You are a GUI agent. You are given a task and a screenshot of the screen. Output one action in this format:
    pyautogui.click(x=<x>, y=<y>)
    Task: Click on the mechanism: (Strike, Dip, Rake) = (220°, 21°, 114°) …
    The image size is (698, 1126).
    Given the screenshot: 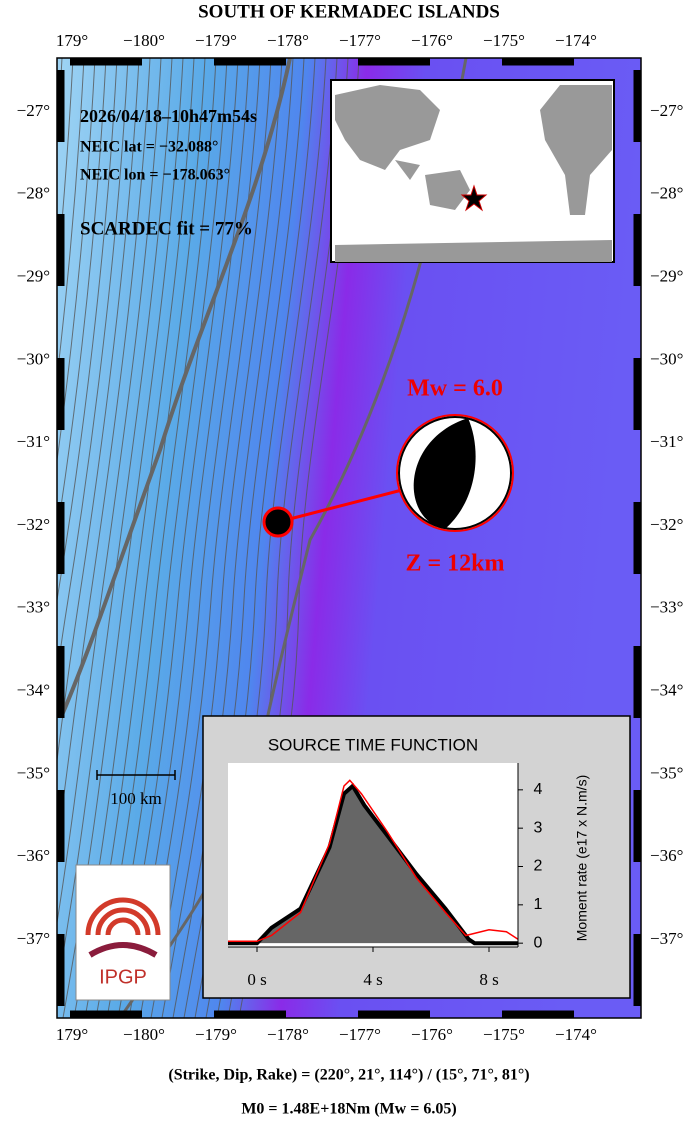 What is the action you would take?
    pyautogui.click(x=348, y=1075)
    